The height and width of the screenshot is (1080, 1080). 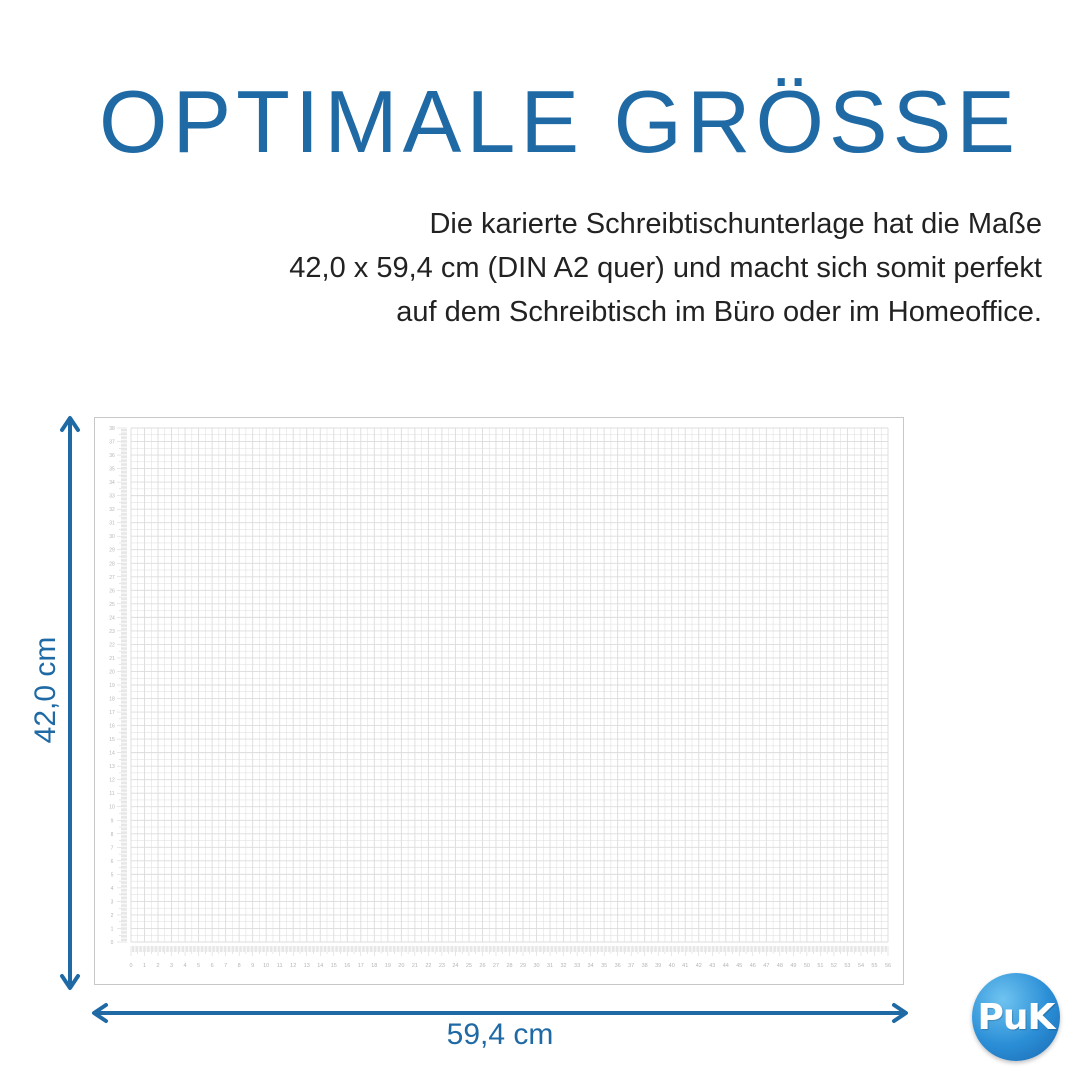 I want to click on y-tick-label: 35, so click(x=112, y=470).